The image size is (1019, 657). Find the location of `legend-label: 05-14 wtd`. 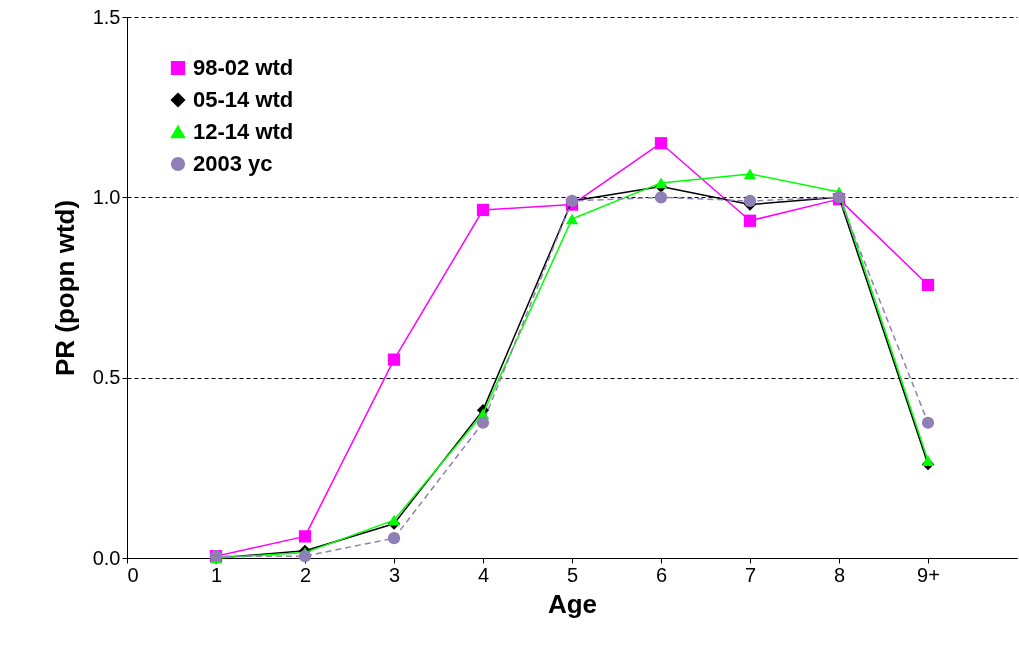

legend-label: 05-14 wtd is located at coordinates (243, 99).